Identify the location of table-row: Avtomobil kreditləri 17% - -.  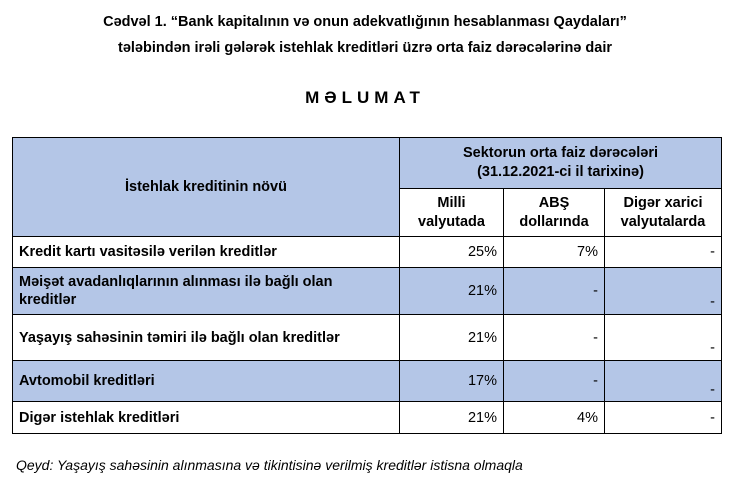
(367, 381).